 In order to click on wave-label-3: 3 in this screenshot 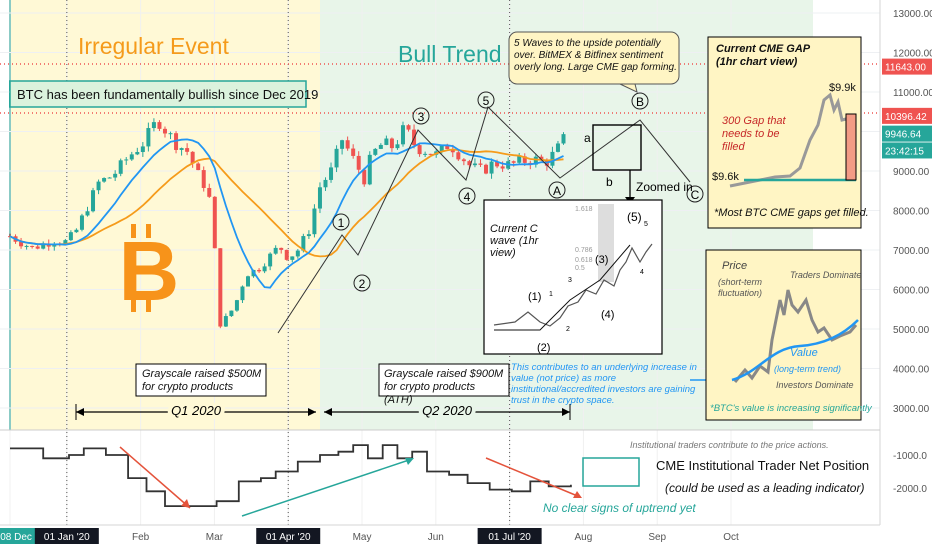, I will do `click(421, 116)`.